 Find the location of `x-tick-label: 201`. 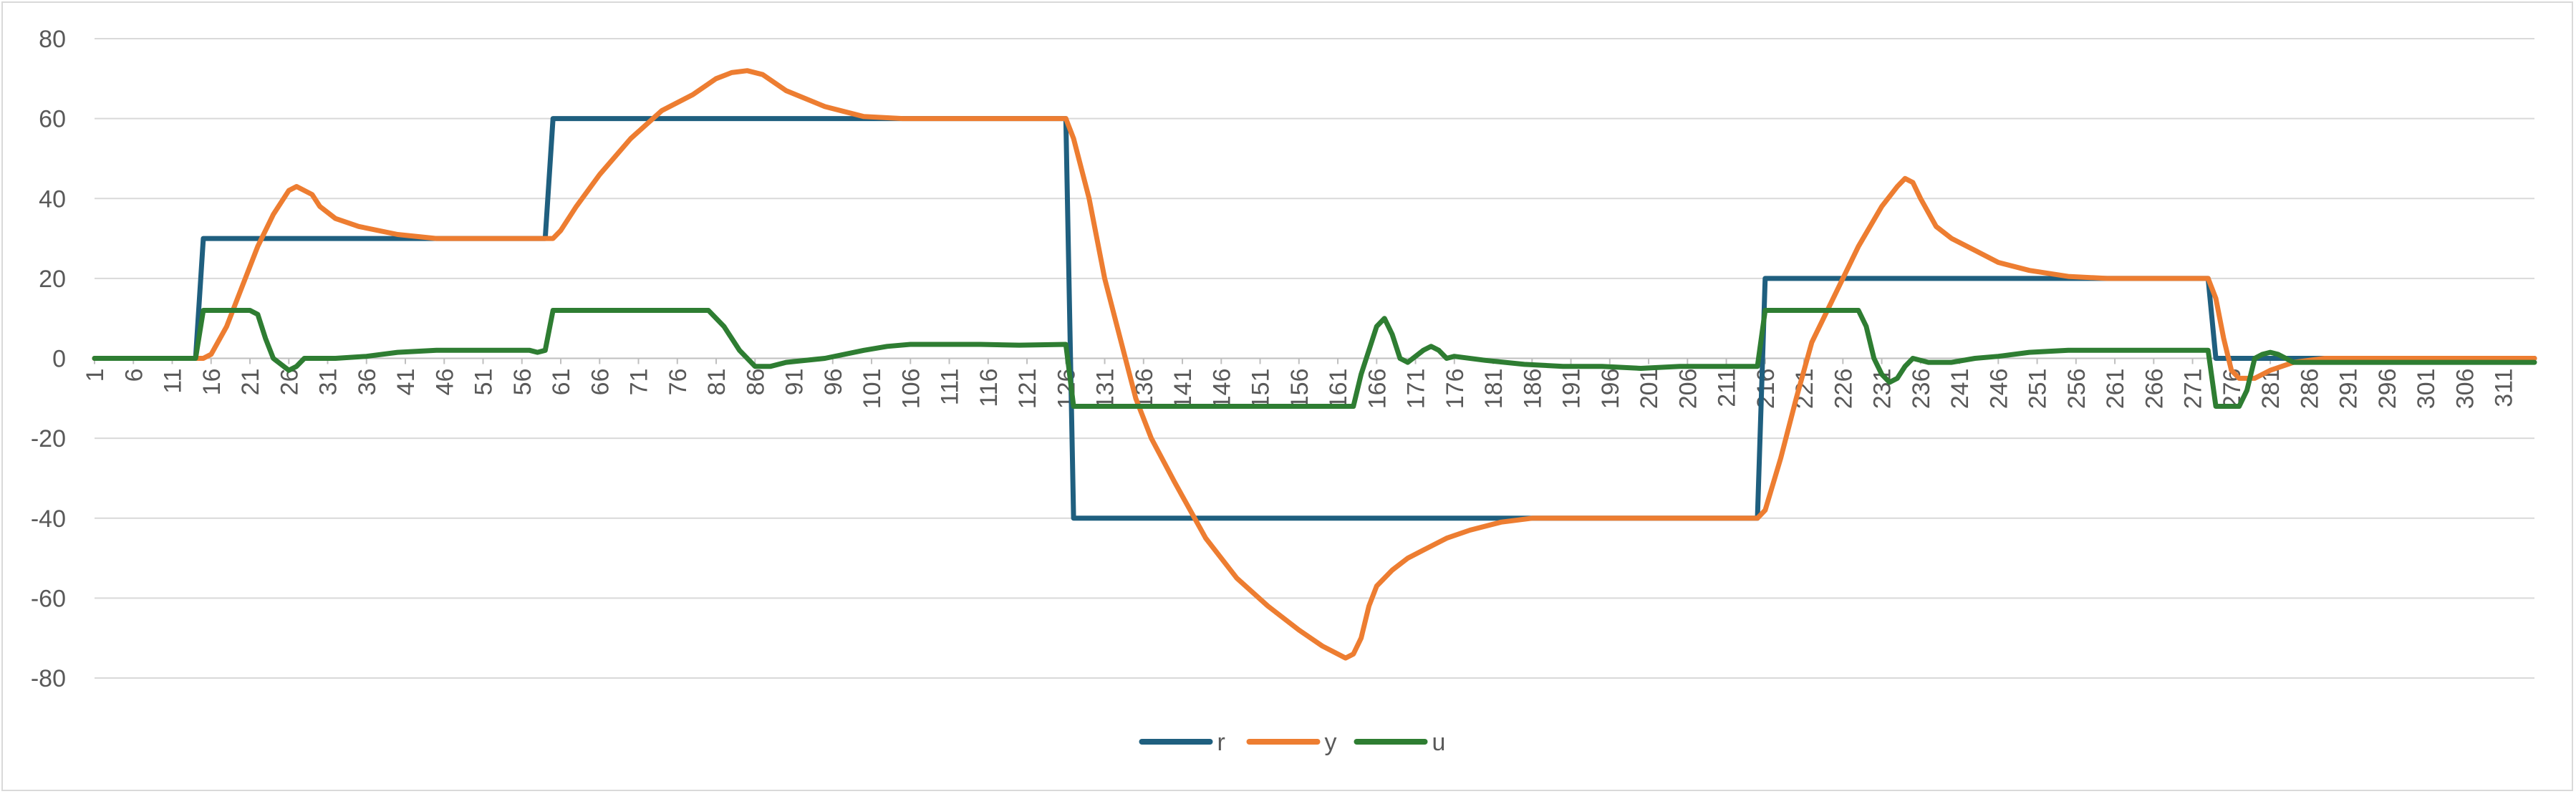

x-tick-label: 201 is located at coordinates (1649, 389).